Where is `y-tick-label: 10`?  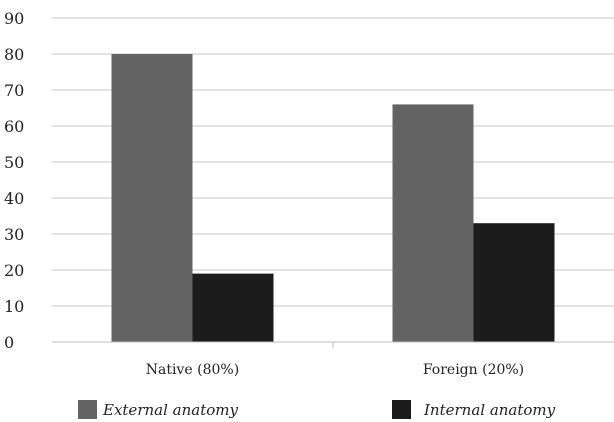 y-tick-label: 10 is located at coordinates (14, 306).